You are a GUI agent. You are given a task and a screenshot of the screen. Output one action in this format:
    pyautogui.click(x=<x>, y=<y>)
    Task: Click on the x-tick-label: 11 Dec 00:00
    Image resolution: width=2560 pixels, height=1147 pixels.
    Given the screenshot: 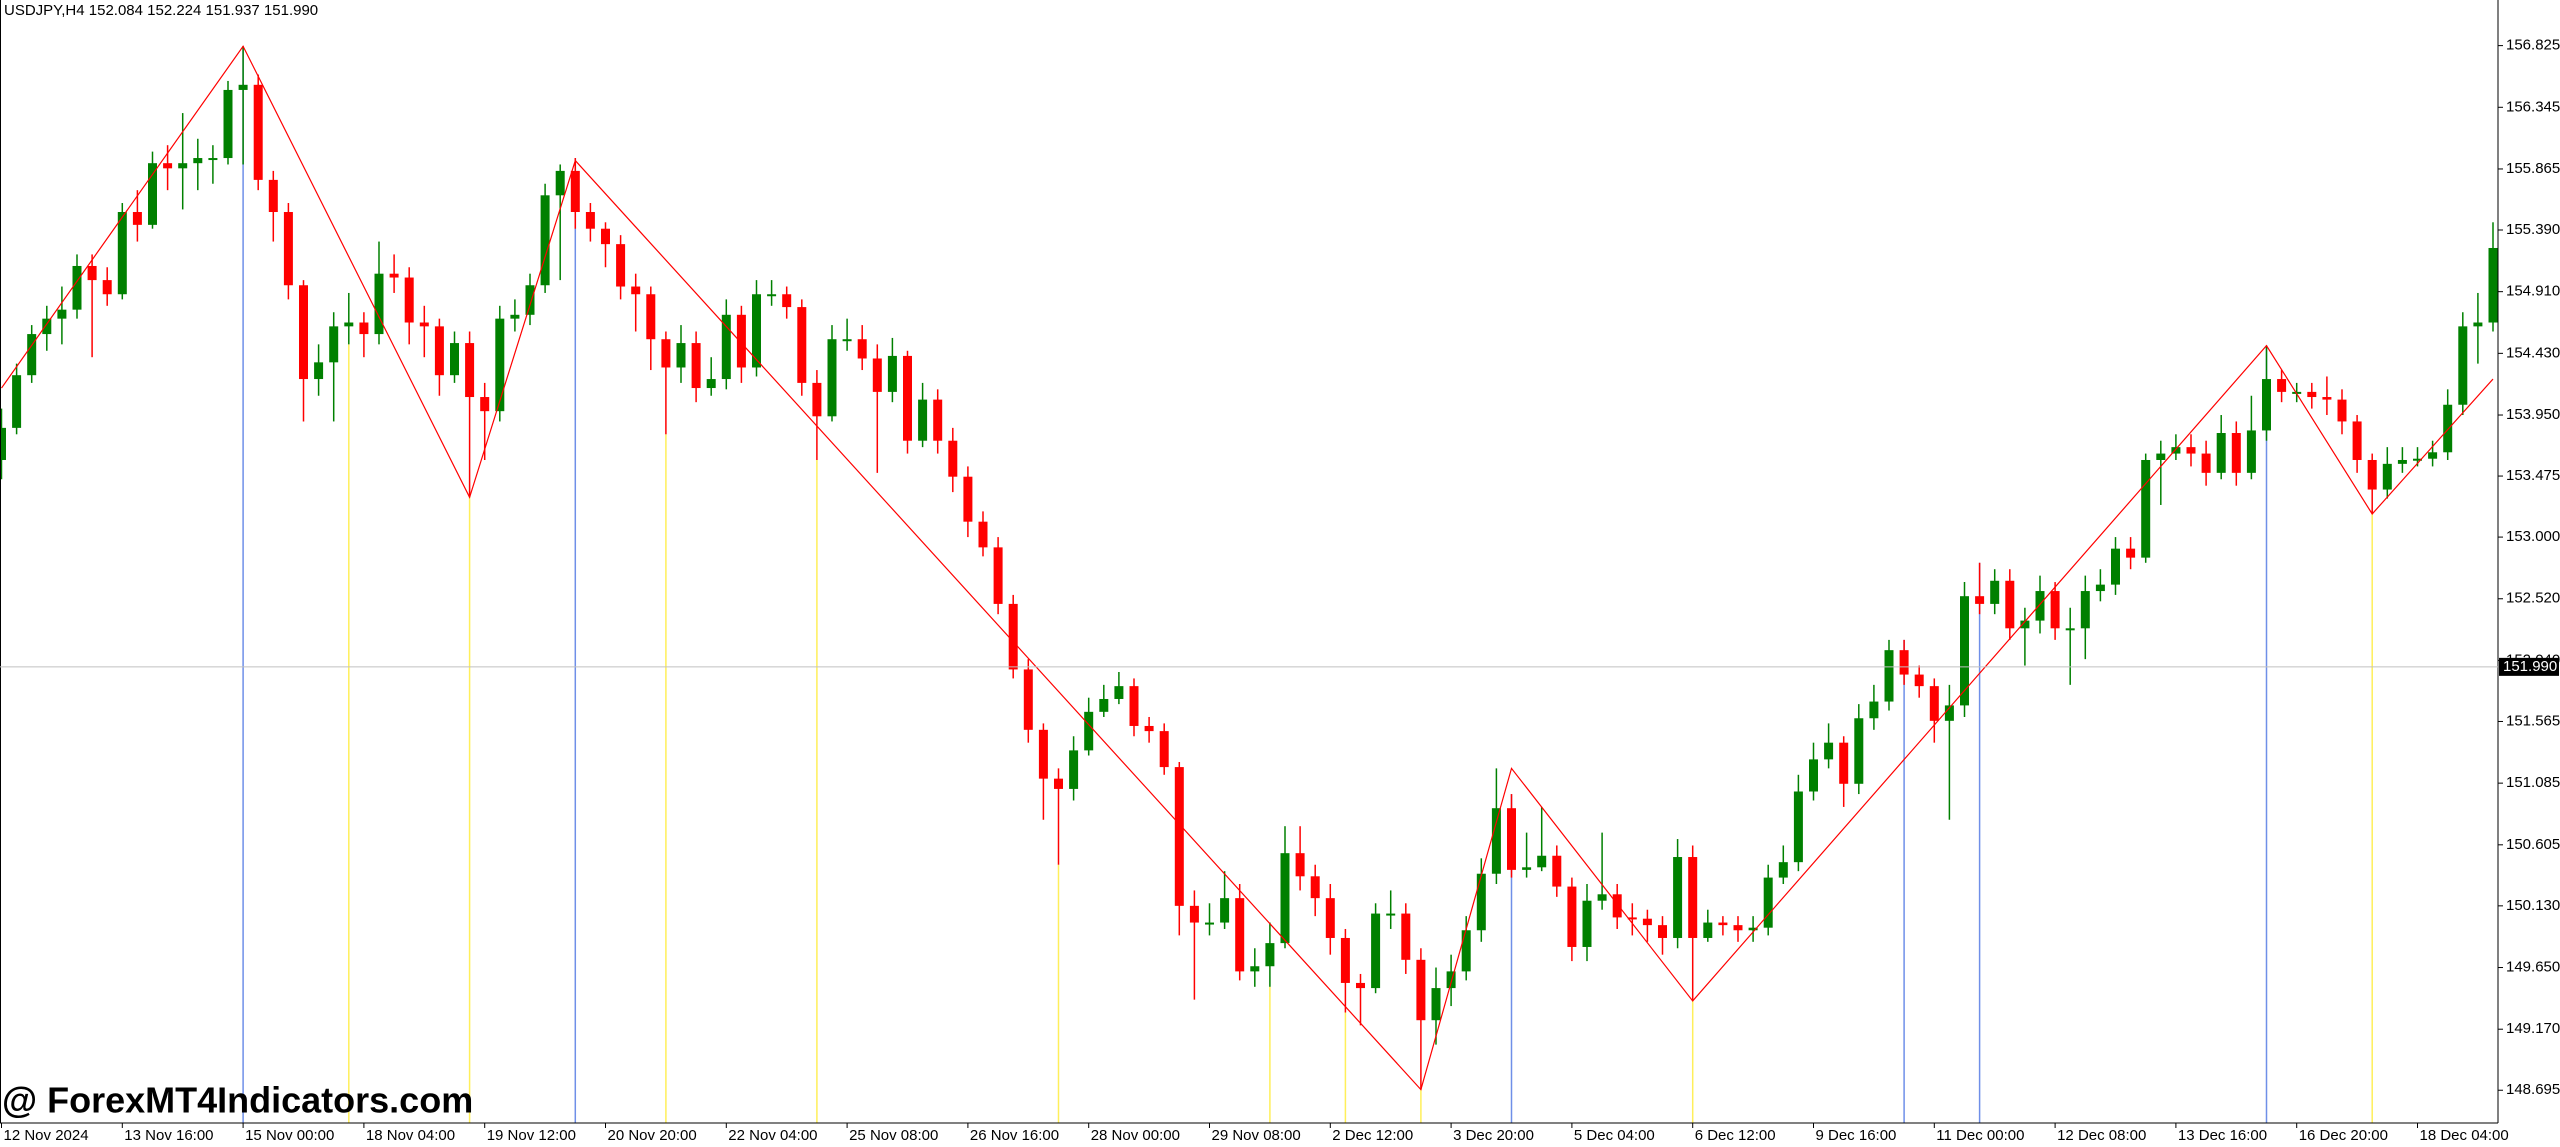 What is the action you would take?
    pyautogui.click(x=1980, y=1135)
    